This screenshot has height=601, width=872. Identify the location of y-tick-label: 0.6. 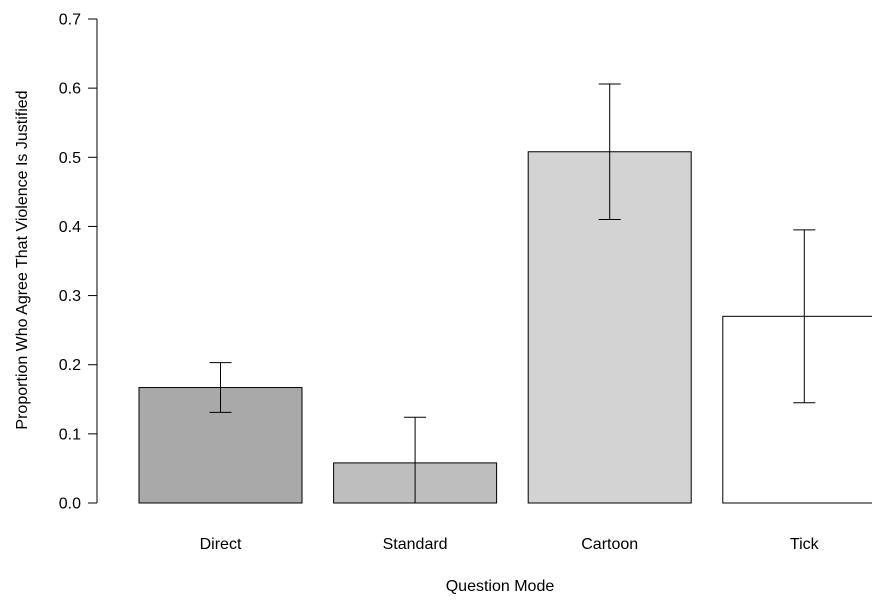
(70, 89).